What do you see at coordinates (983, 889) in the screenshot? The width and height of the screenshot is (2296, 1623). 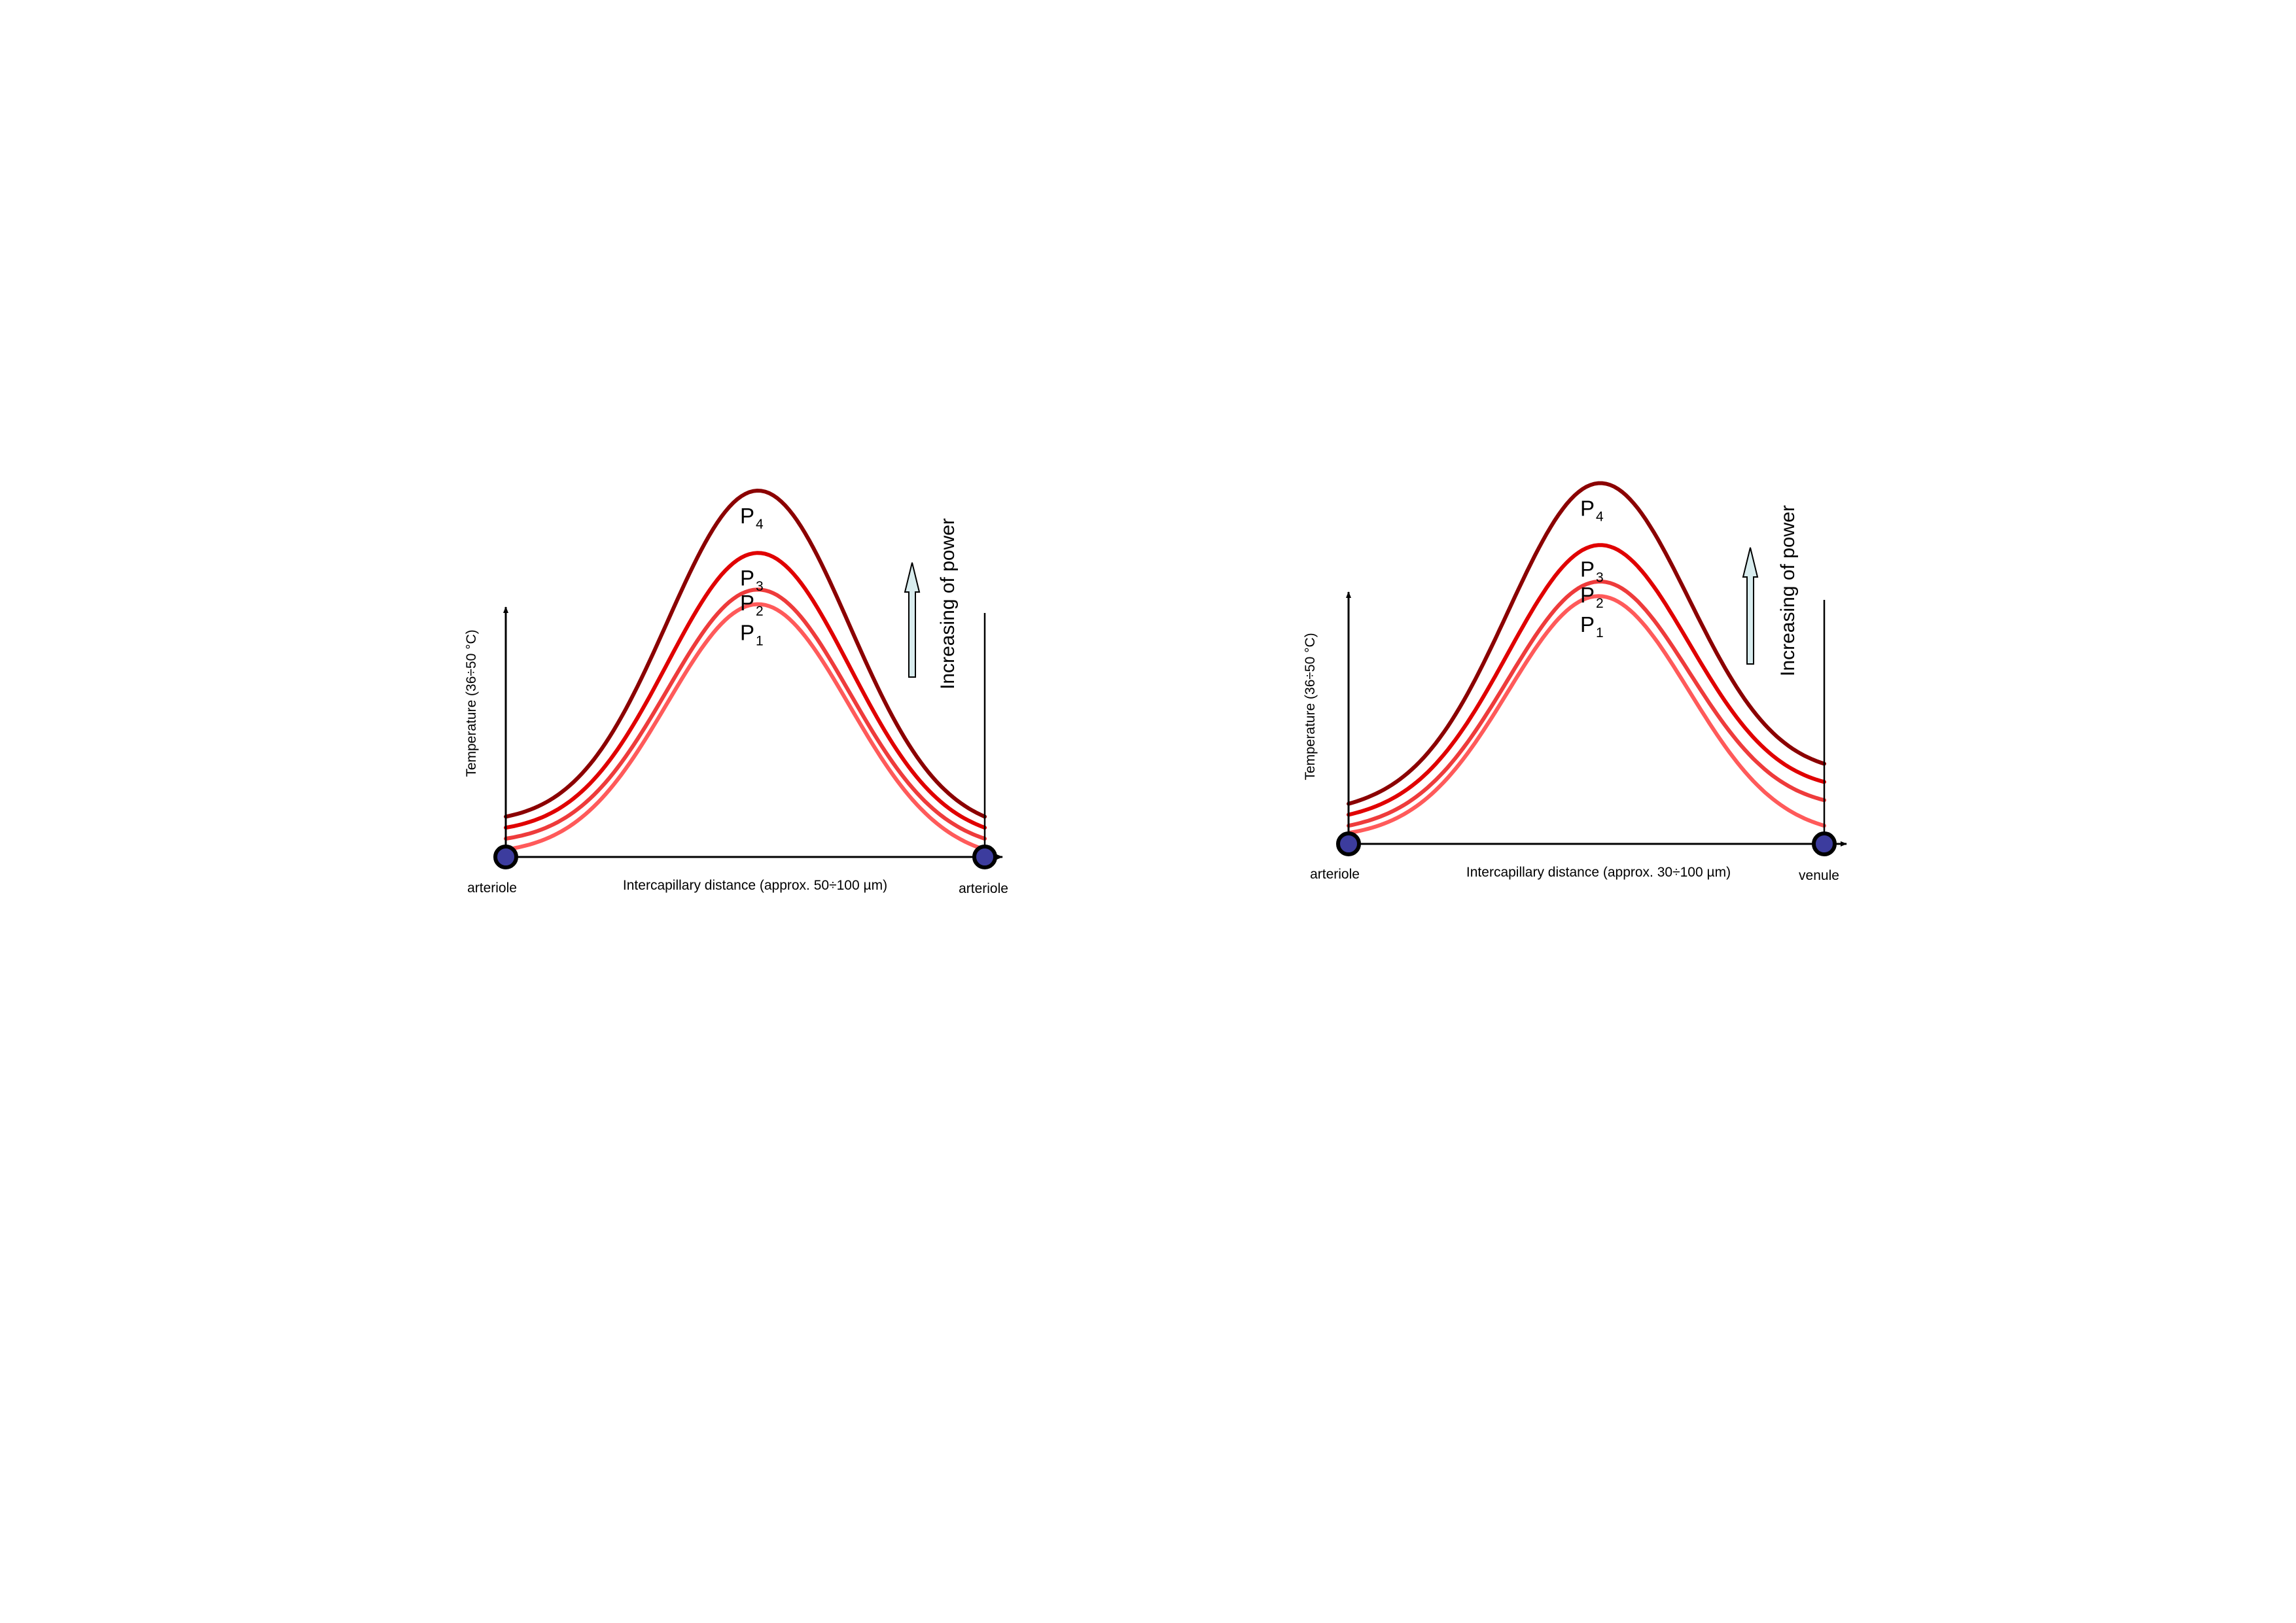 I see `chart-left-right-end-label: arteriole` at bounding box center [983, 889].